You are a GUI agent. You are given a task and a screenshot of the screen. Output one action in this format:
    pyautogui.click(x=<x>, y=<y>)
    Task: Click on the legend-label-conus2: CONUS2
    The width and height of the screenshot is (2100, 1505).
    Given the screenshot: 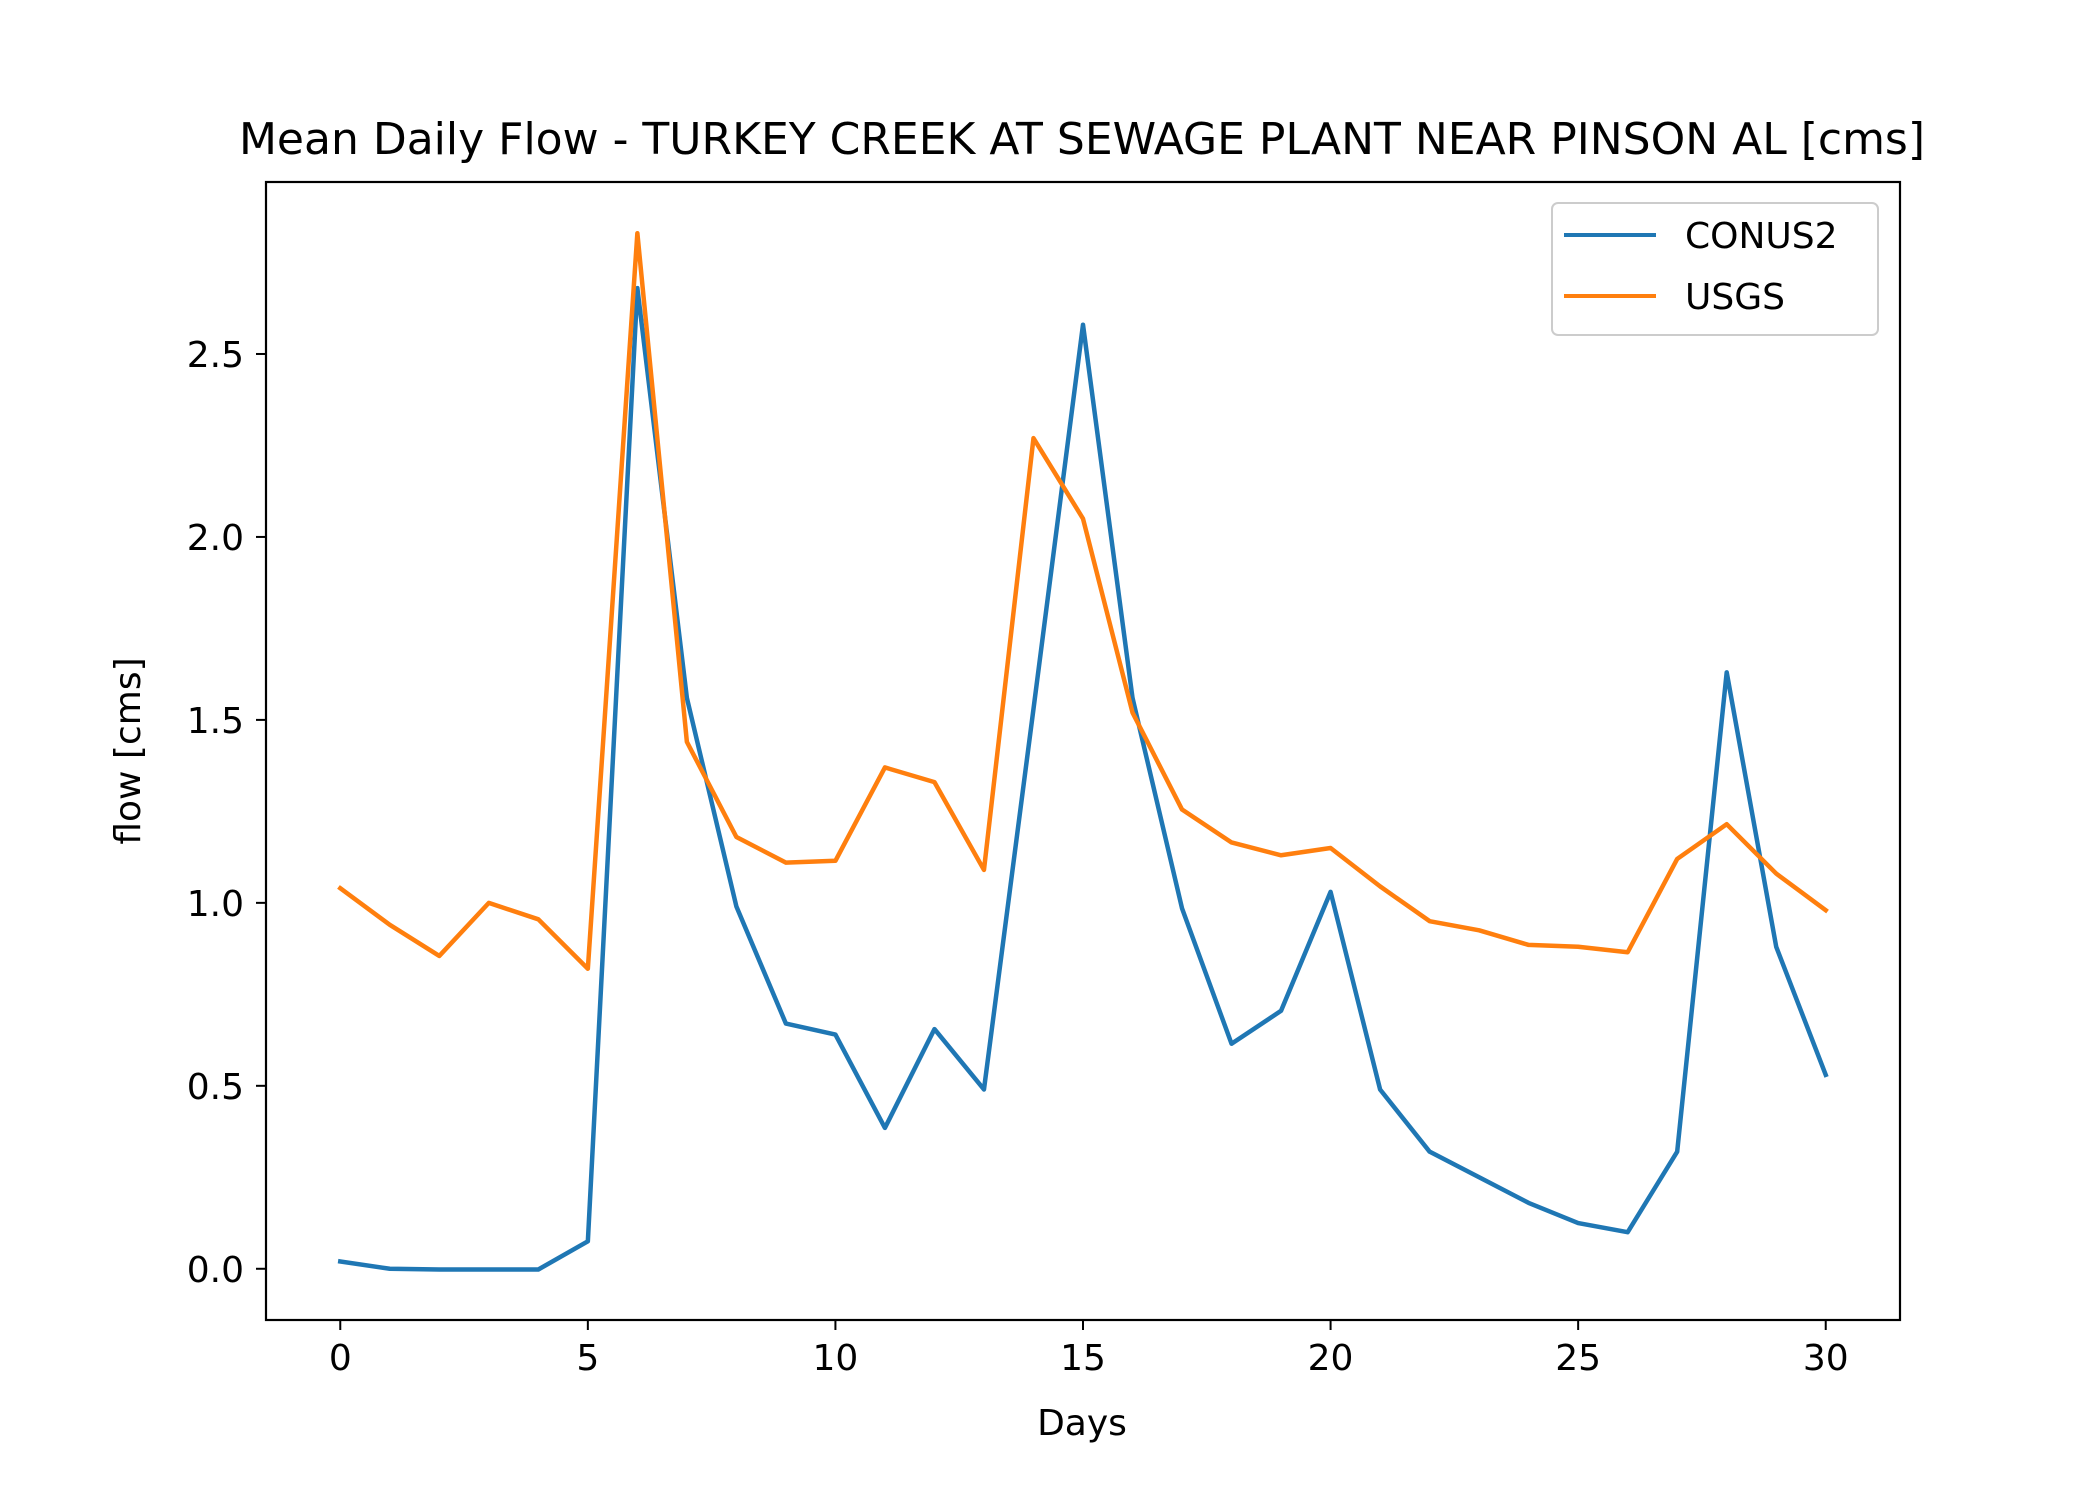 What is the action you would take?
    pyautogui.click(x=1761, y=236)
    